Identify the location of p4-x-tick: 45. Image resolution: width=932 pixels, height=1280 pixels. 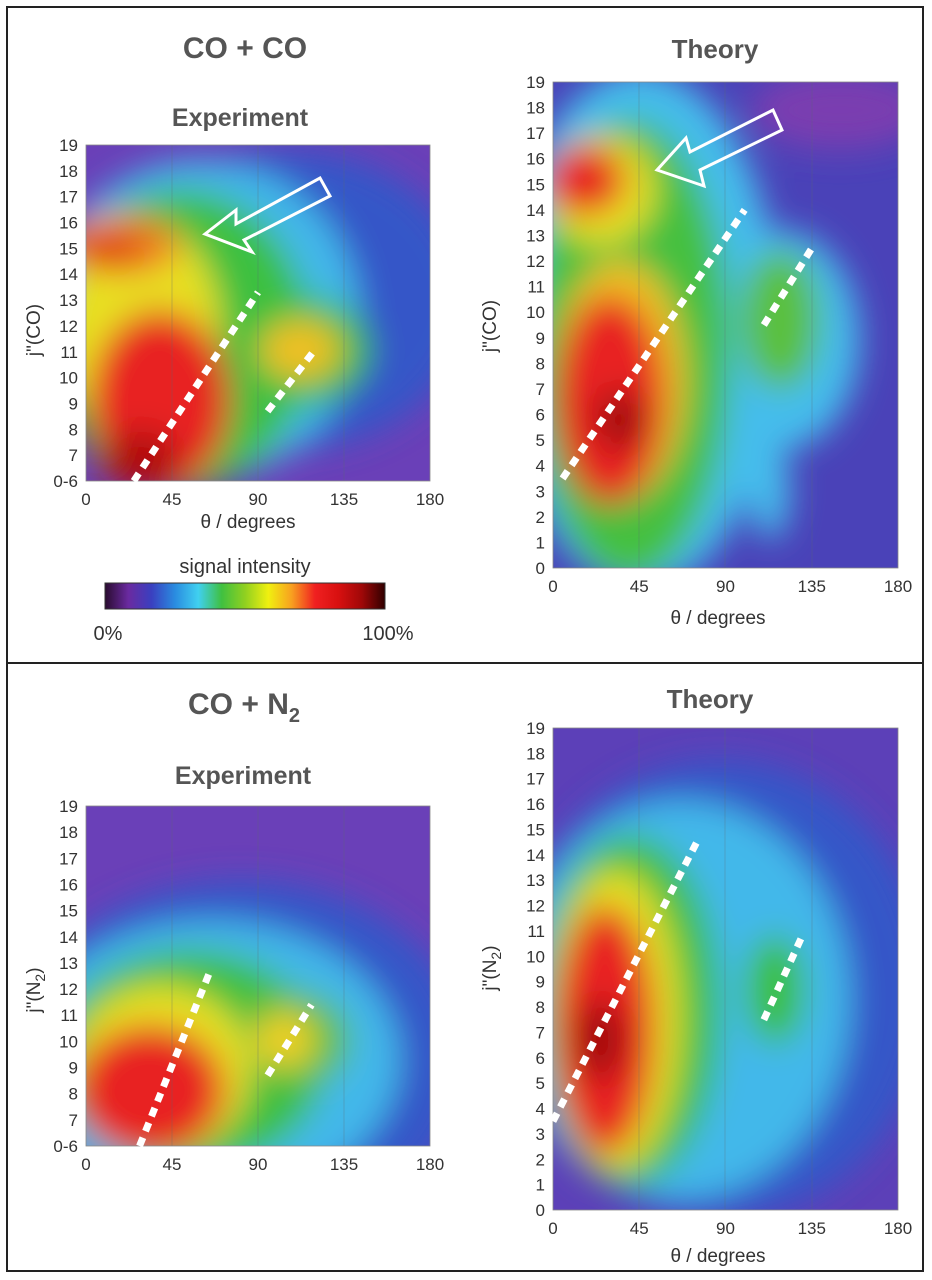
(639, 1228).